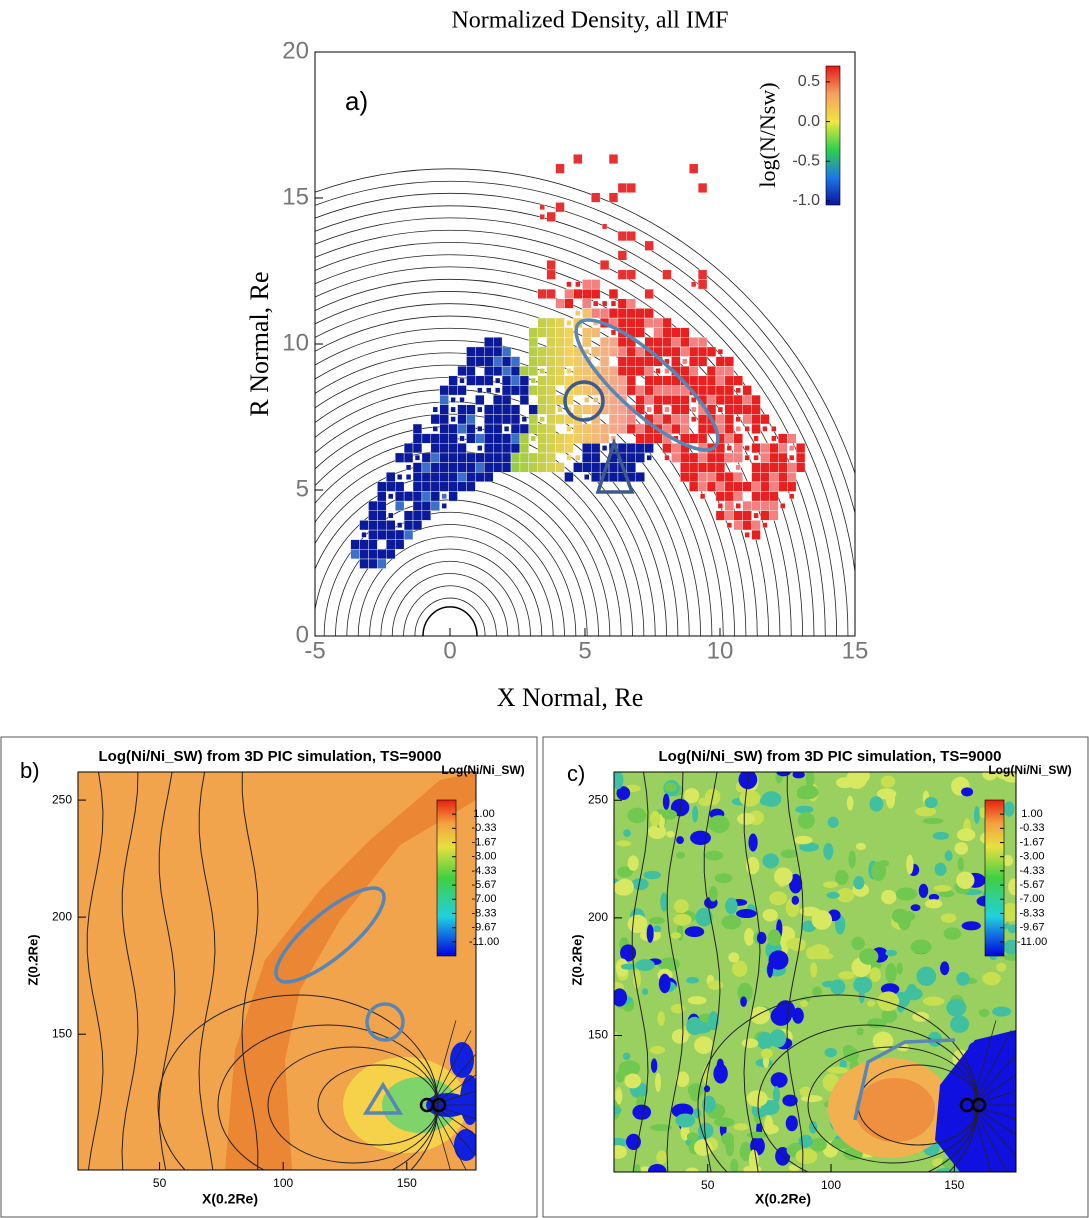 The width and height of the screenshot is (1089, 1218). Describe the element at coordinates (1031, 913) in the screenshot. I see `colorbar-tick-label: -8.33` at that location.